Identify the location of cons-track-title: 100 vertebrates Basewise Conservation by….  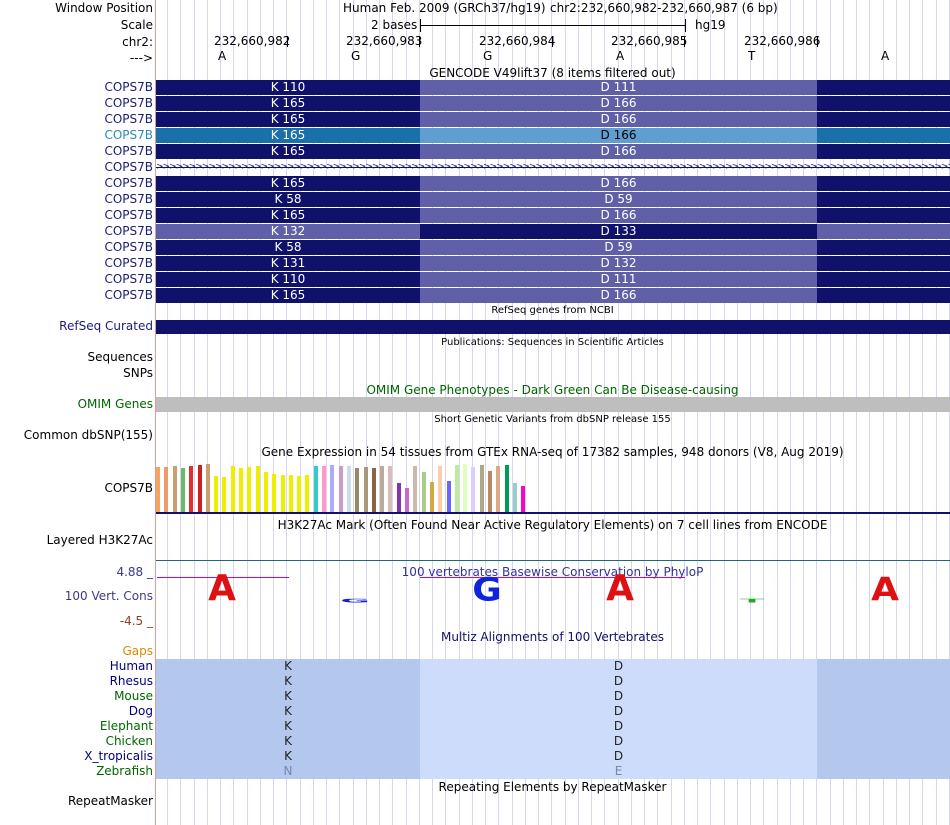
(552, 572).